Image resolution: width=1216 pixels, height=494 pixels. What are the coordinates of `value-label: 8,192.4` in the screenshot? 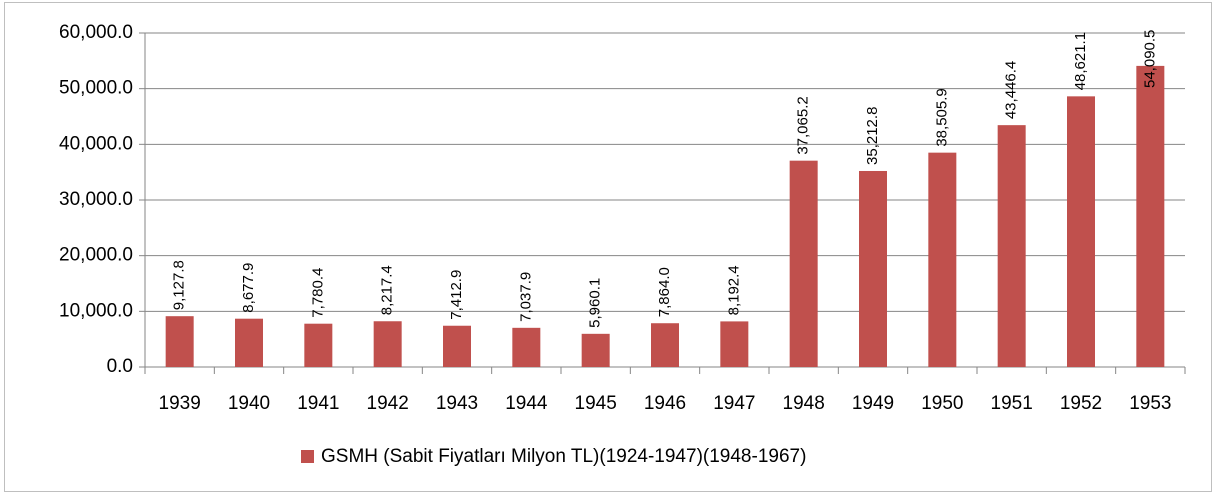 It's located at (733, 290).